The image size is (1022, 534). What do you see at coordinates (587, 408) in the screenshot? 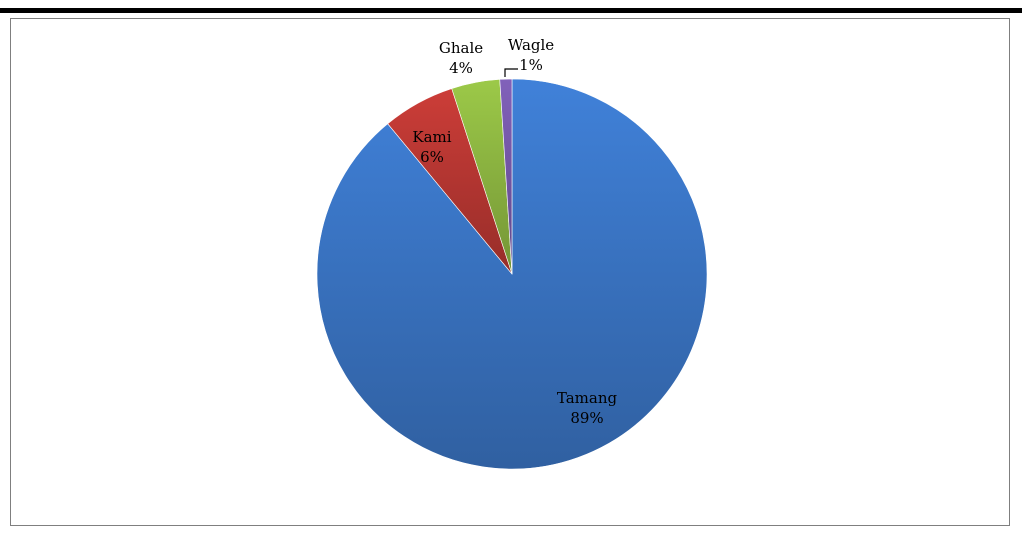
I see `slice-label-tamang: Tamang 89%` at bounding box center [587, 408].